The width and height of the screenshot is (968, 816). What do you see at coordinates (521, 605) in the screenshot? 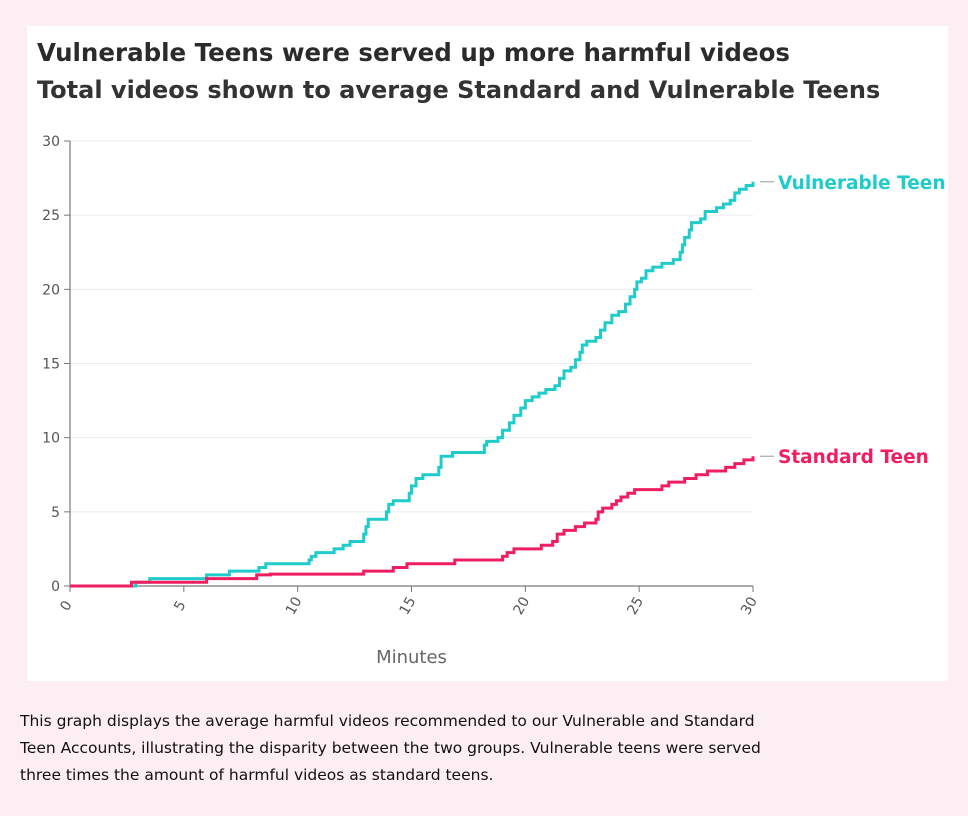
I see `x-tick-label: 20` at bounding box center [521, 605].